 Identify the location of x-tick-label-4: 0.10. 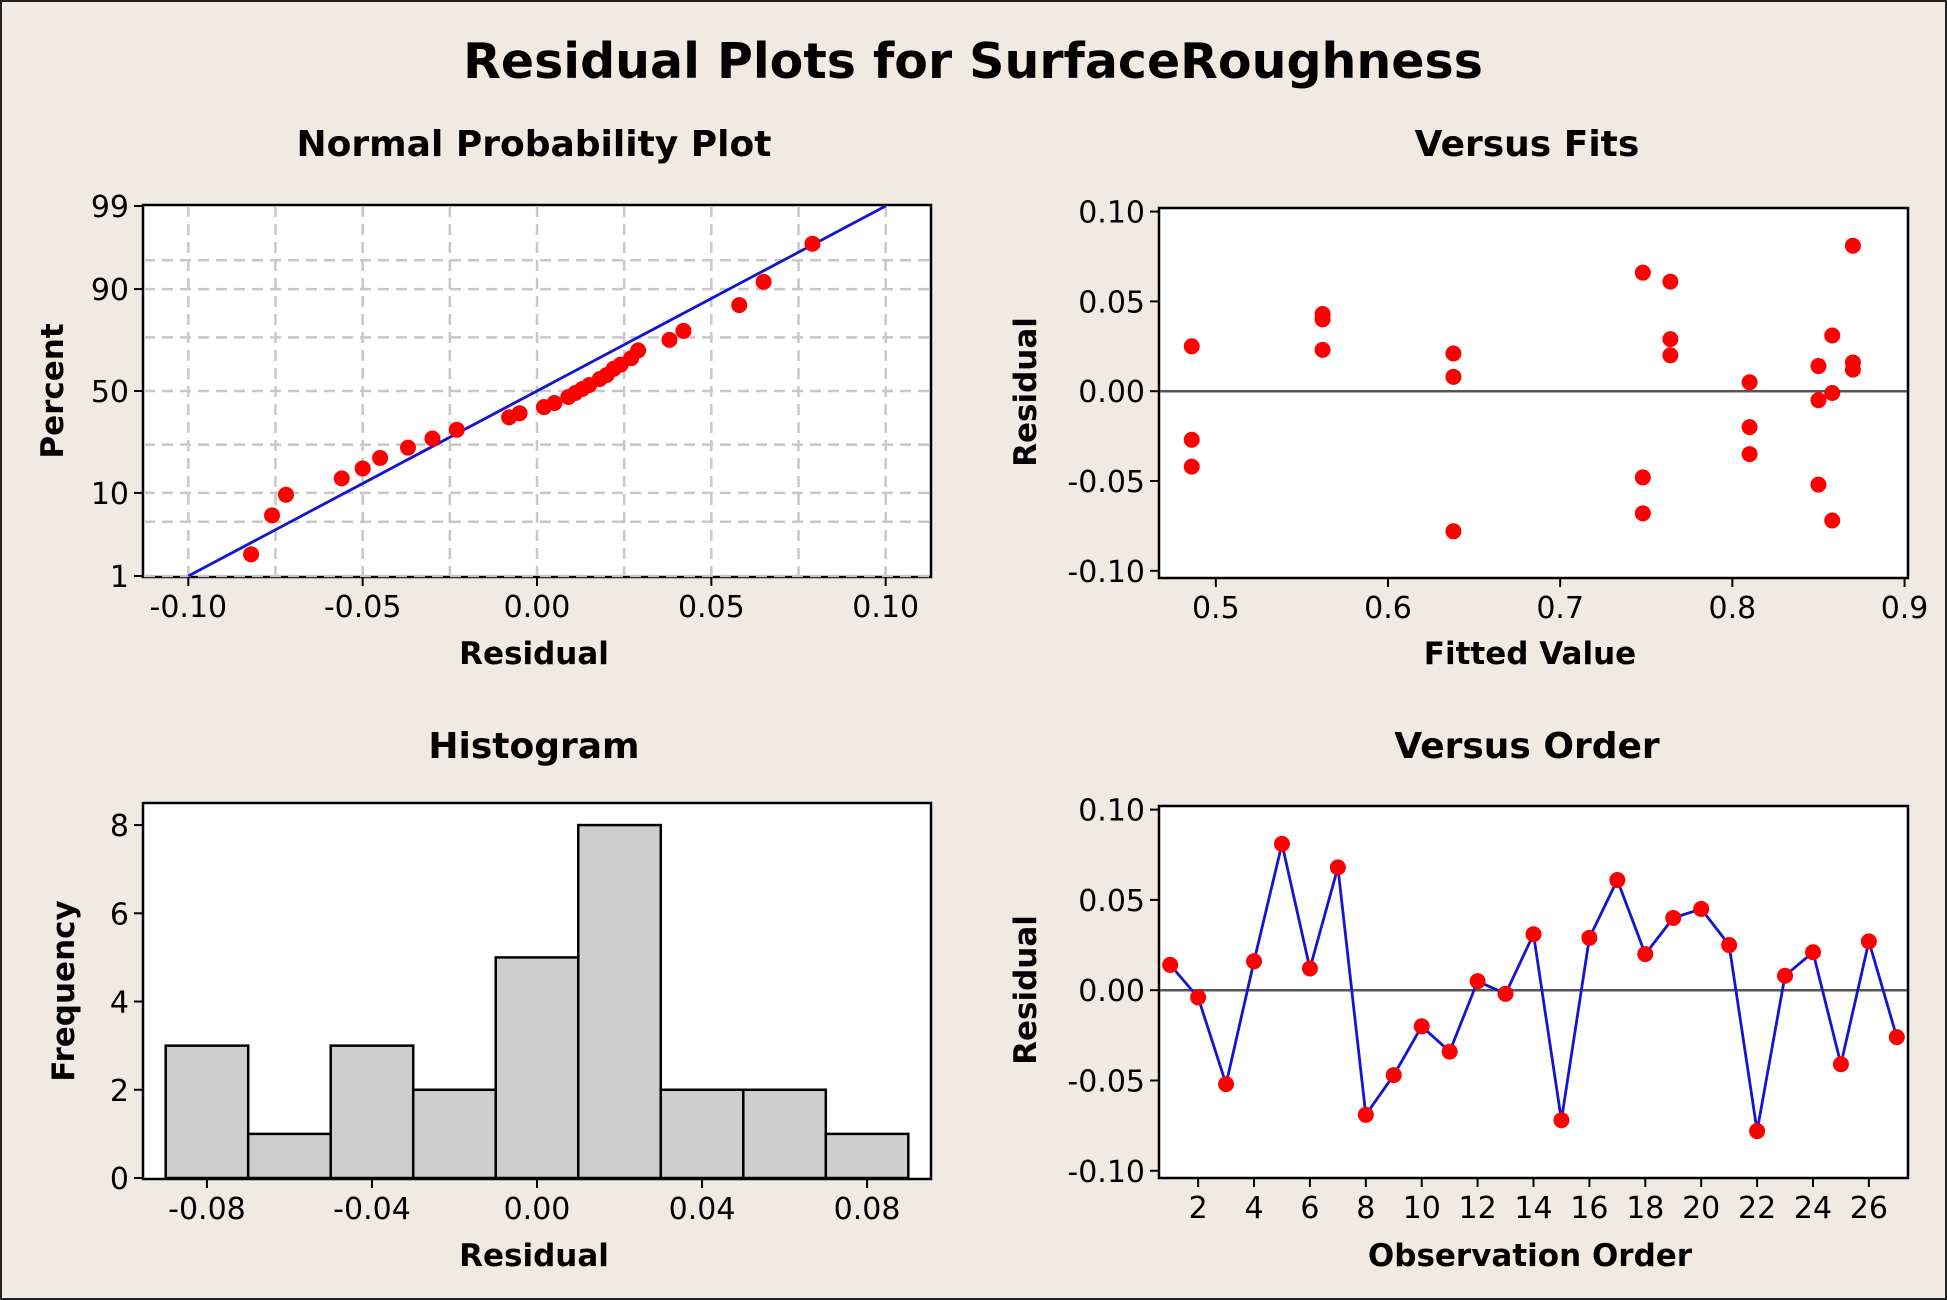
(885, 607).